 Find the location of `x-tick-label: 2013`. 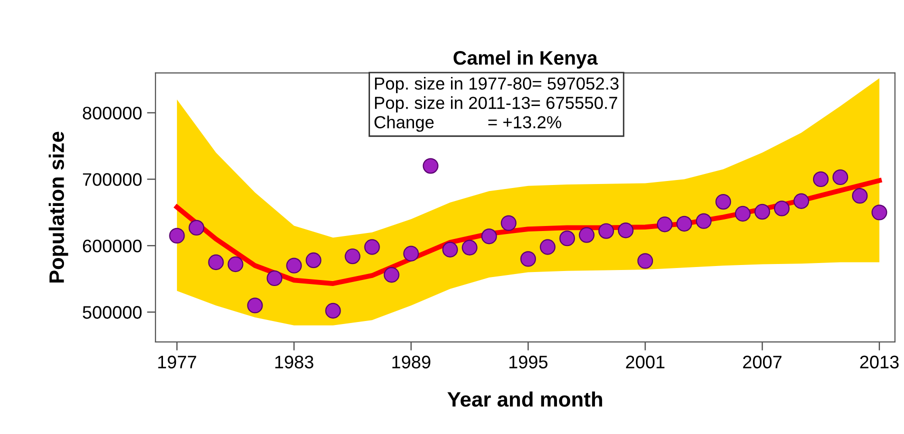

x-tick-label: 2013 is located at coordinates (879, 362).